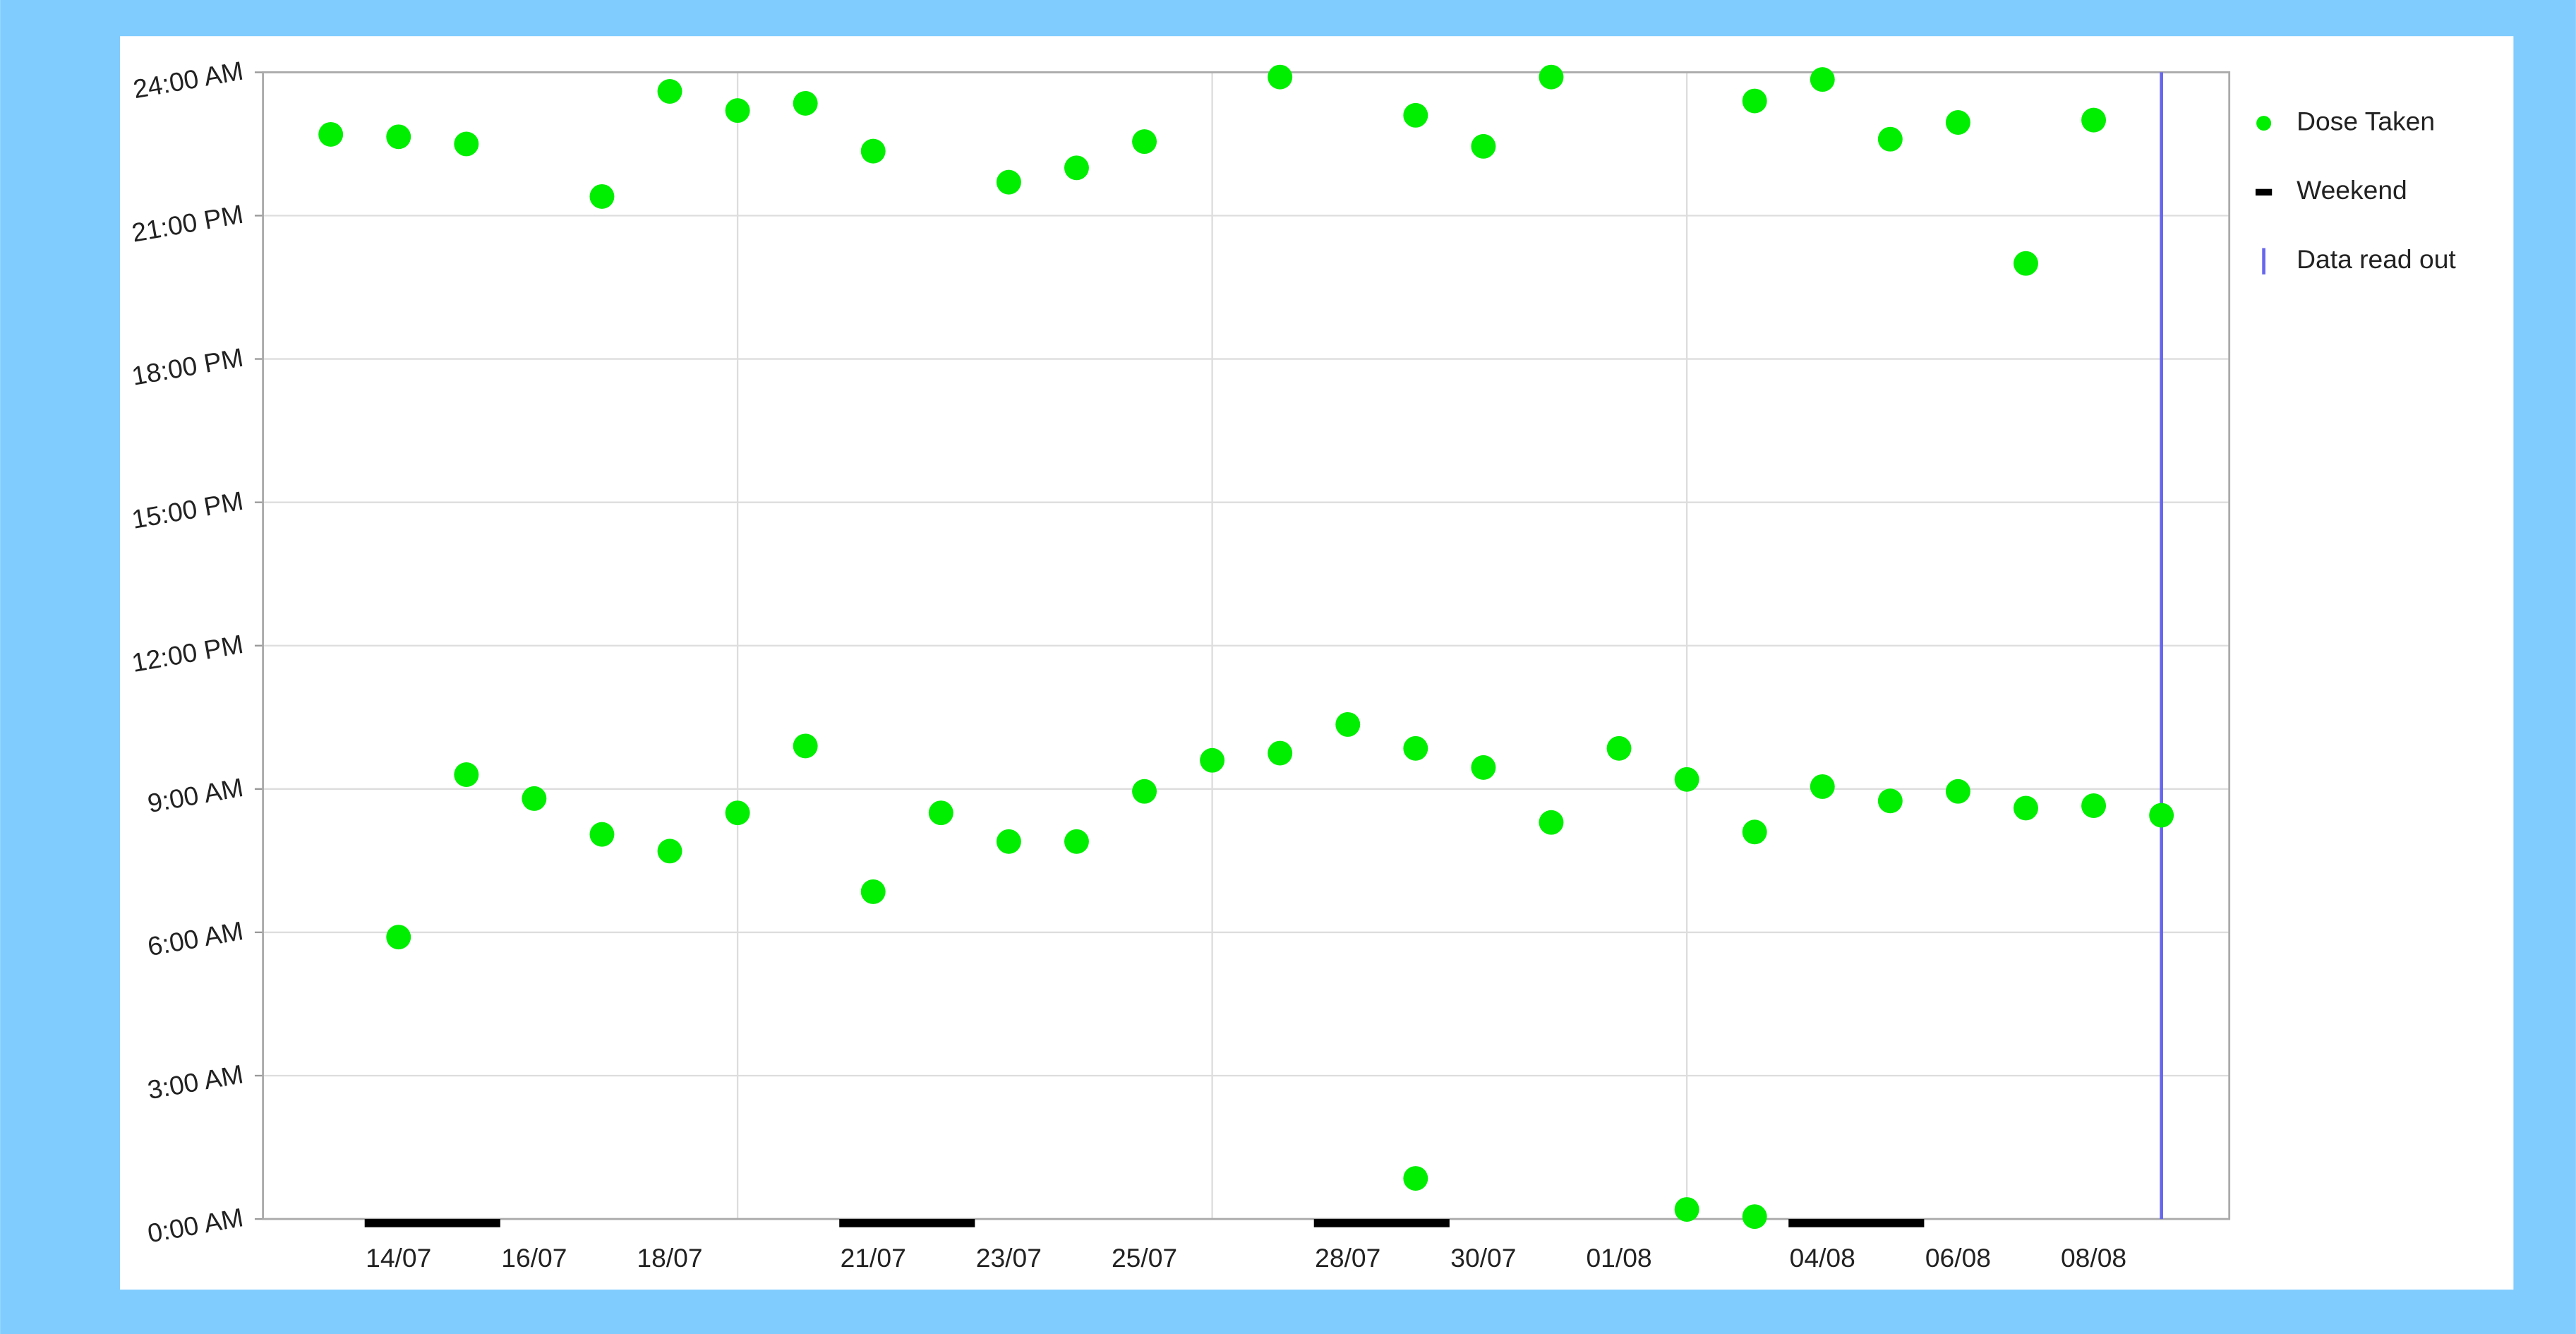 The width and height of the screenshot is (2576, 1334). Describe the element at coordinates (1144, 1258) in the screenshot. I see `x-tick-label: 25/07` at that location.